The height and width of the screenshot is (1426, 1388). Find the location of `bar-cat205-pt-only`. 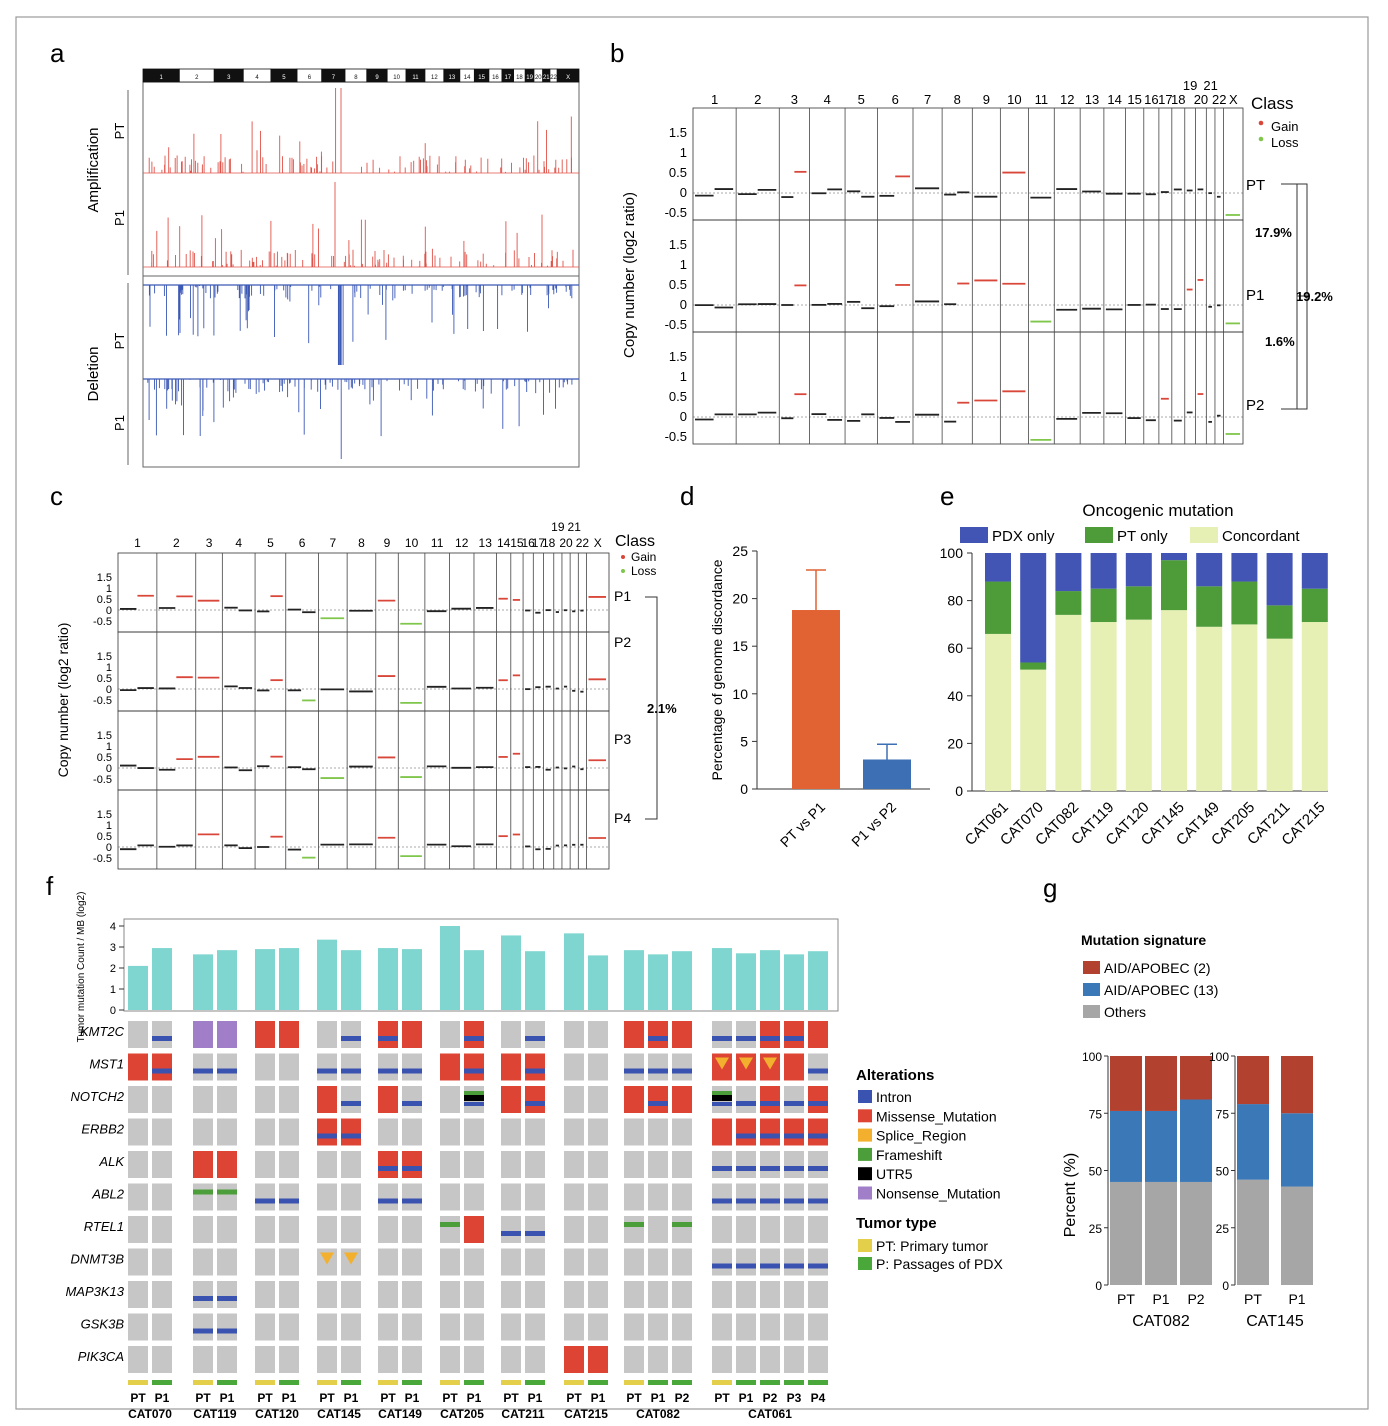

bar-cat205-pt-only is located at coordinates (1244, 603).